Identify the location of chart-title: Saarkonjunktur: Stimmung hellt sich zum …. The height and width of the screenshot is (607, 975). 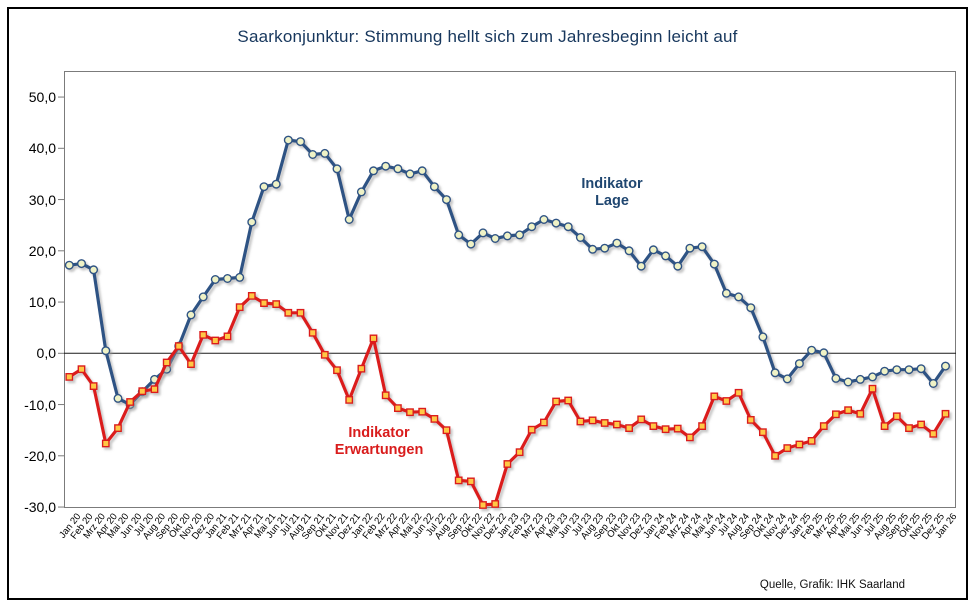
(487, 36).